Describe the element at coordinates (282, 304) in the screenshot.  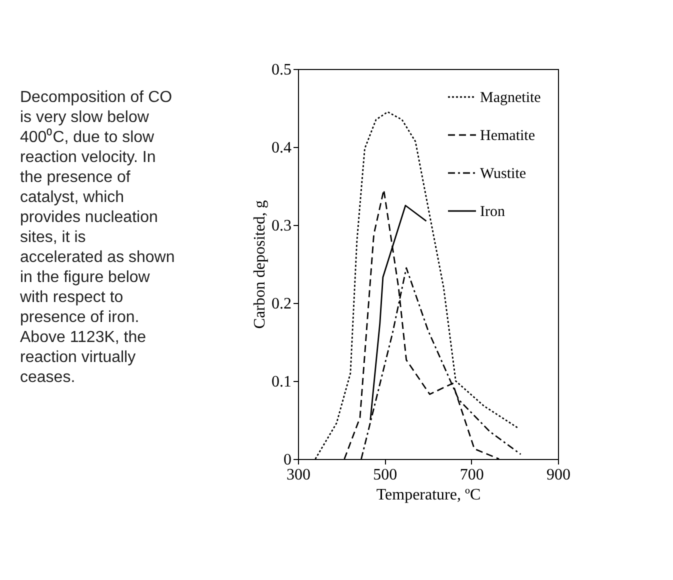
I see `y-tick-label: 0.2` at that location.